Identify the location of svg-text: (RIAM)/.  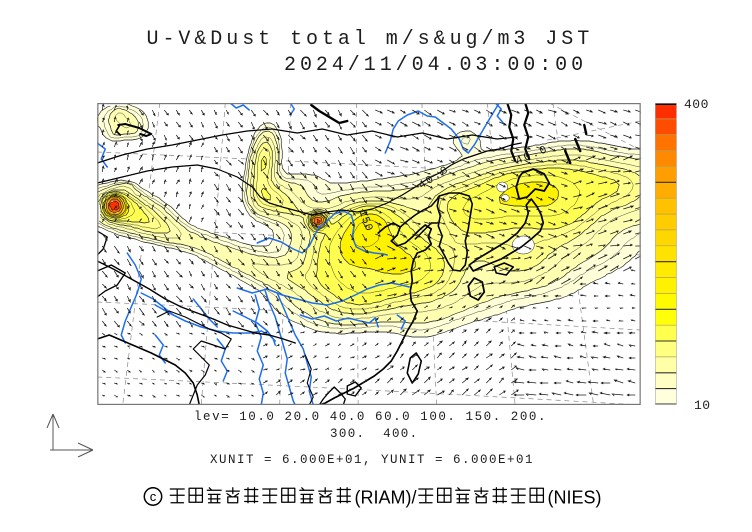
(386, 498).